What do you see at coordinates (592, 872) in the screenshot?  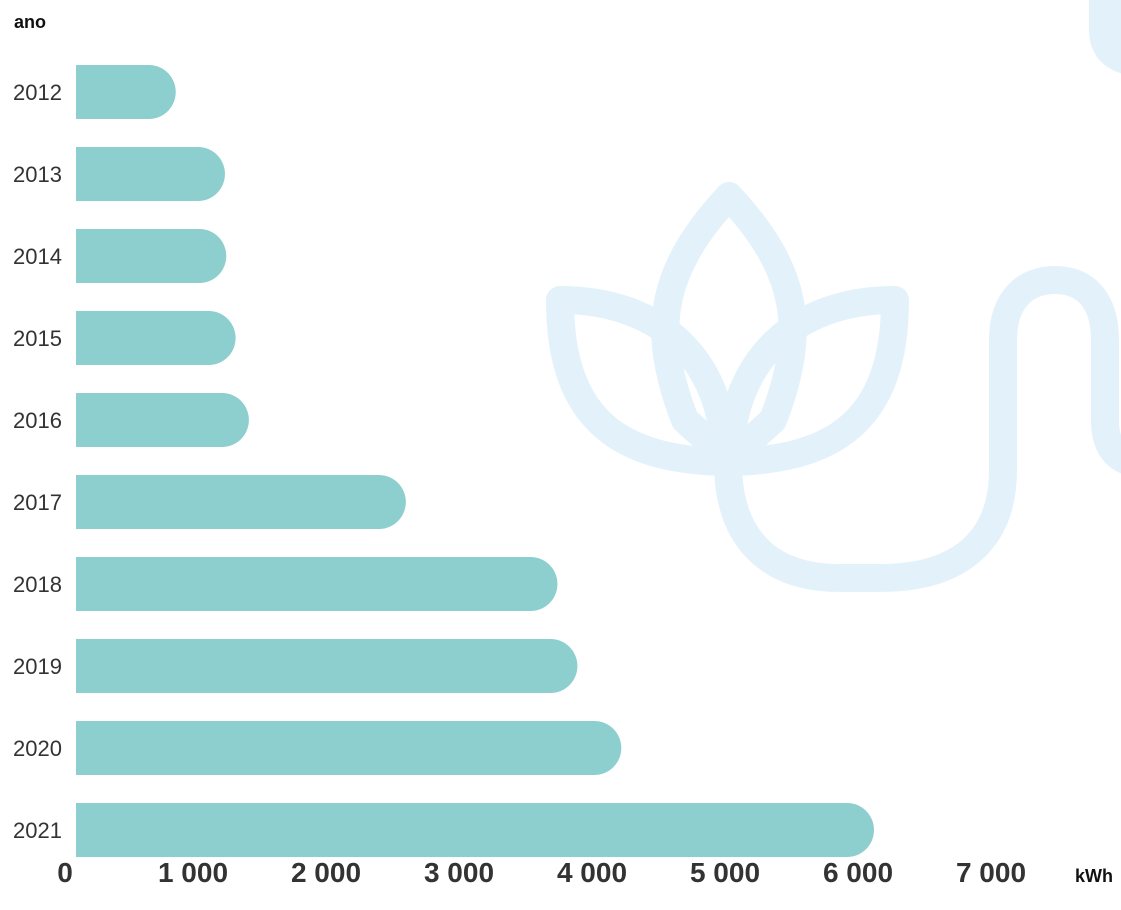 I see `x-tick-label: 4 000` at bounding box center [592, 872].